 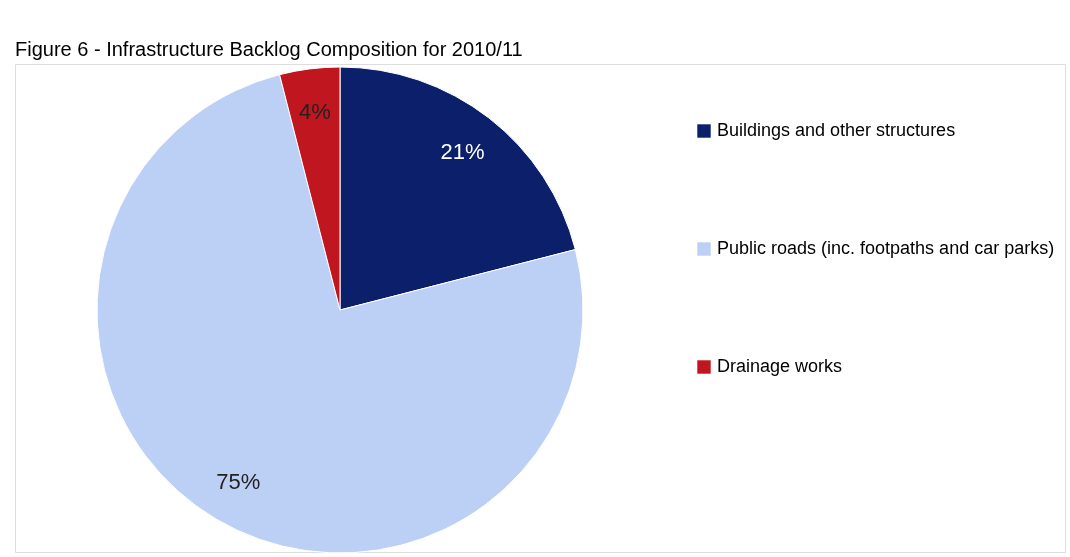 What do you see at coordinates (836, 130) in the screenshot?
I see `legend-label: Buildings and other structures` at bounding box center [836, 130].